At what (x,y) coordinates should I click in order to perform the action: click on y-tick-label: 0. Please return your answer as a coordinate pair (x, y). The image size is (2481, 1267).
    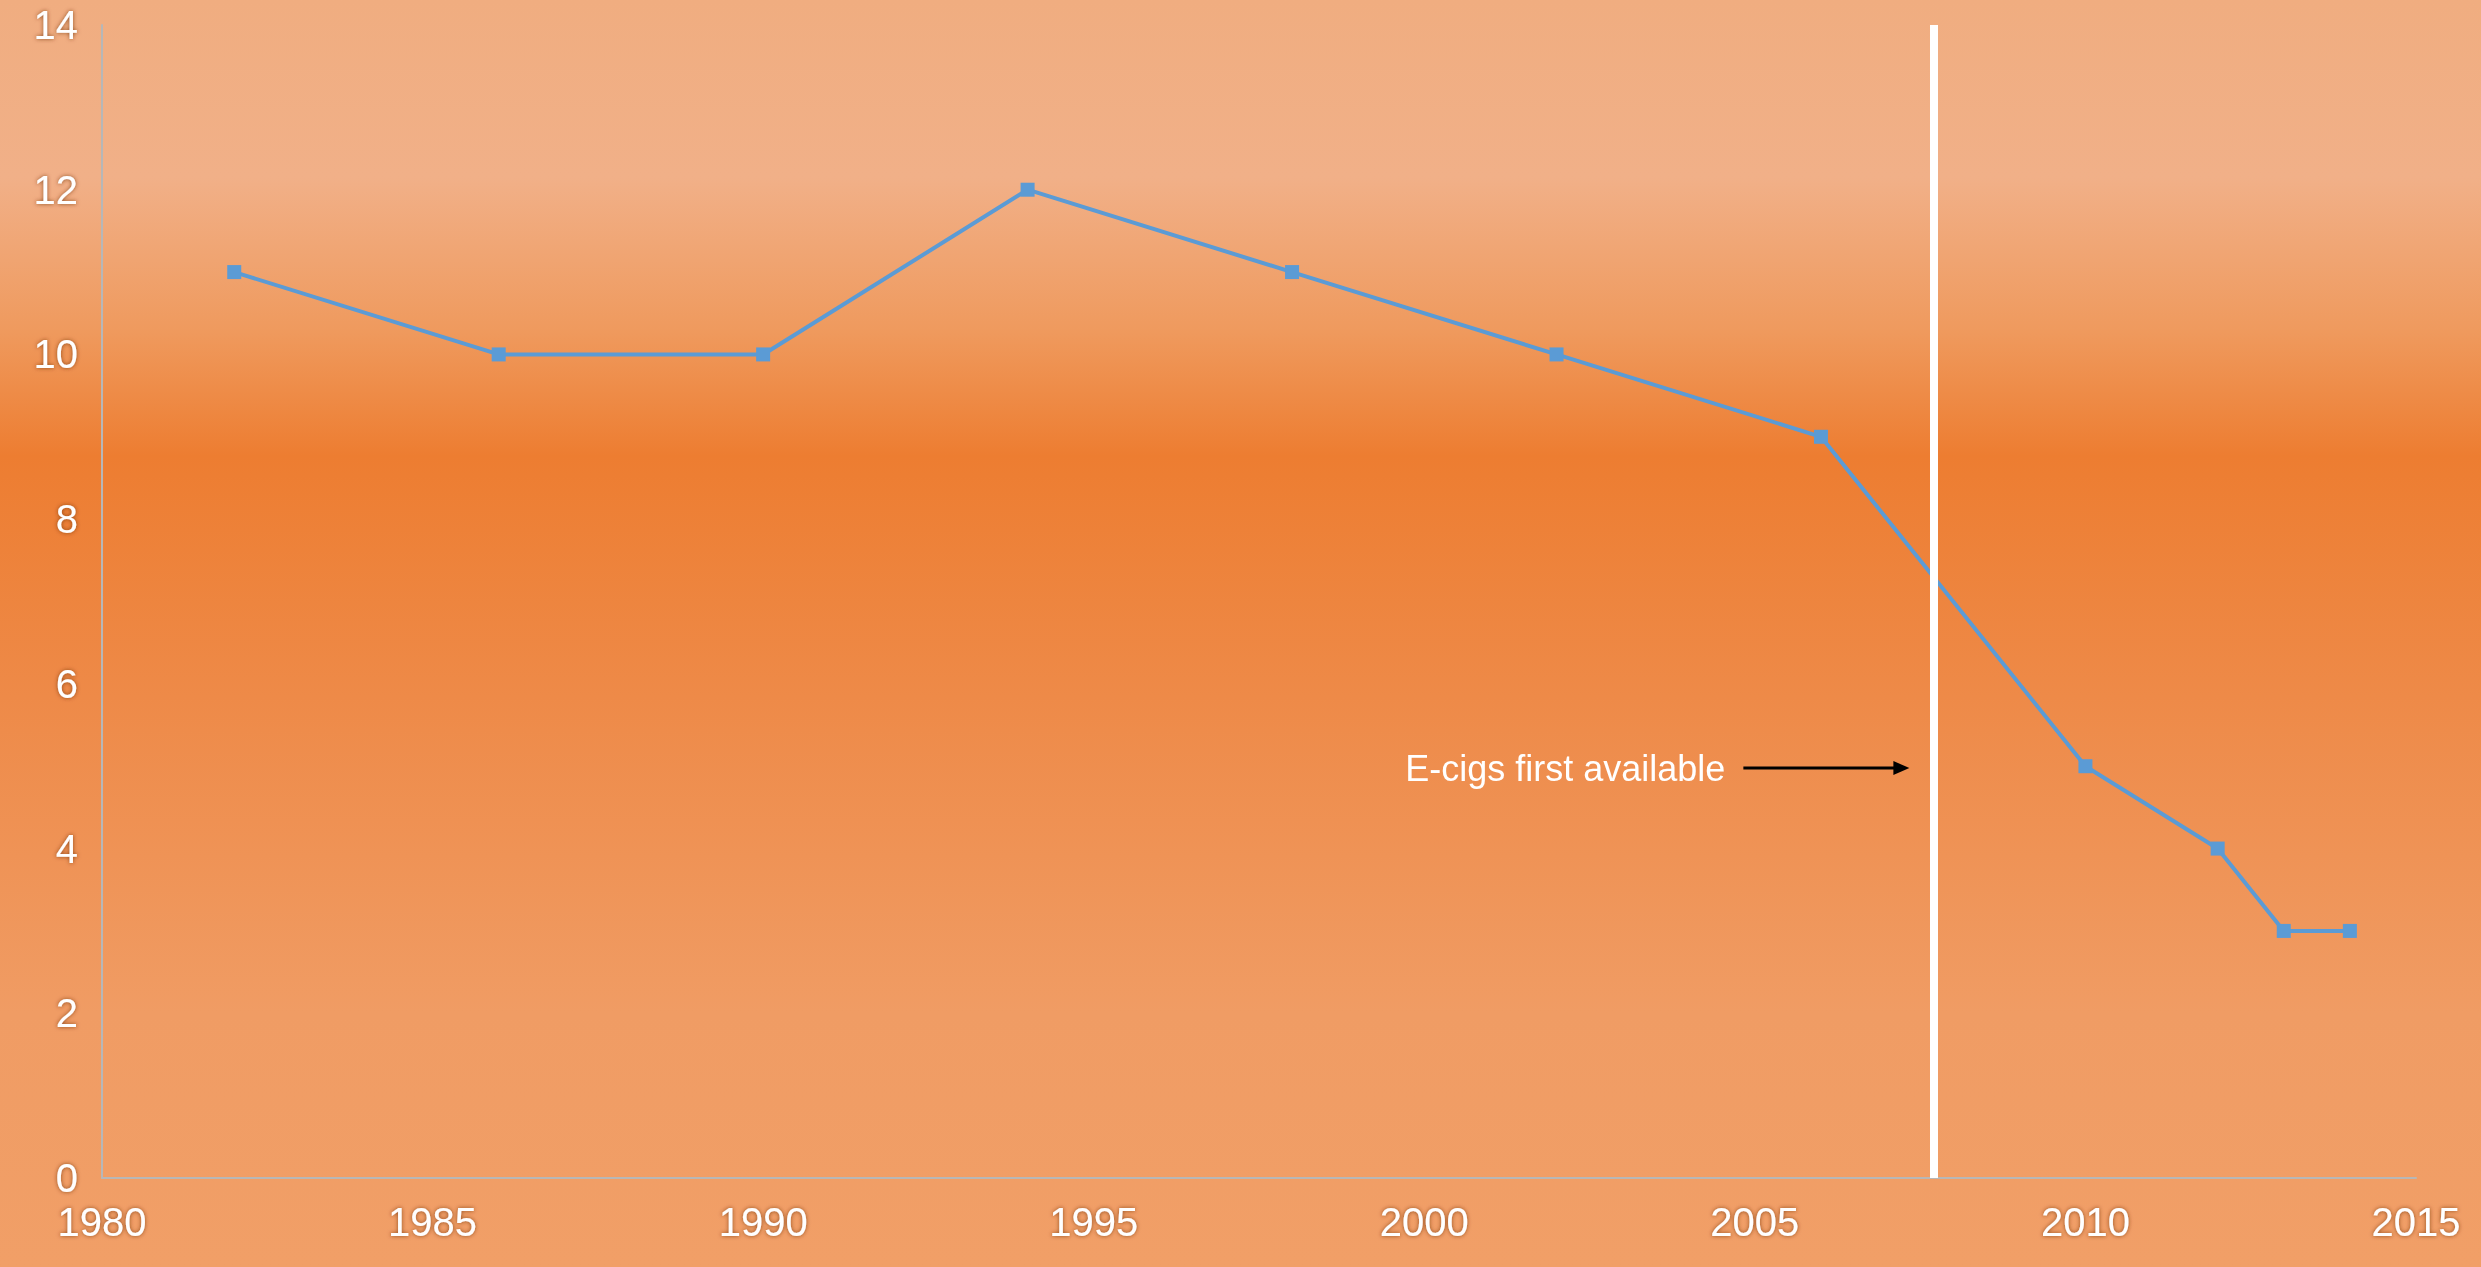
    Looking at the image, I should click on (66, 1178).